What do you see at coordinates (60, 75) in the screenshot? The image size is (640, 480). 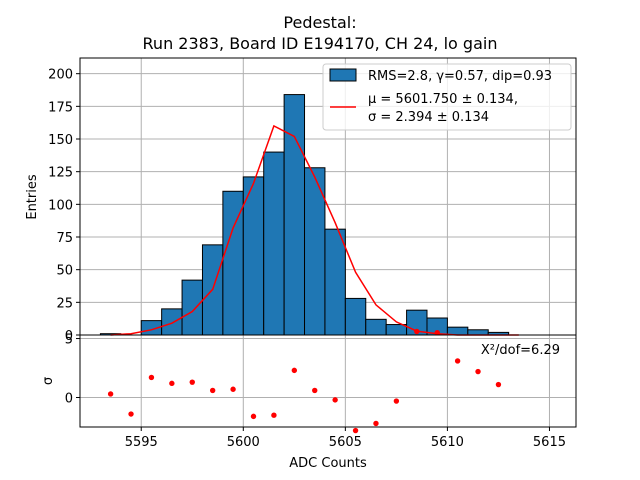 I see `y-tick-label-top: 200` at bounding box center [60, 75].